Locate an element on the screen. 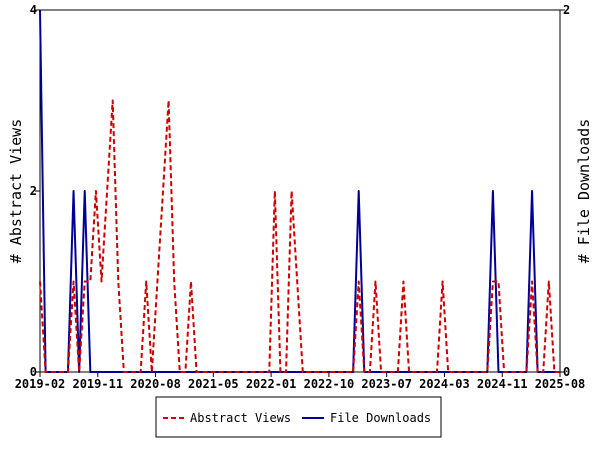 The image size is (600, 450). x-tick-label: 2022-01 is located at coordinates (271, 384).